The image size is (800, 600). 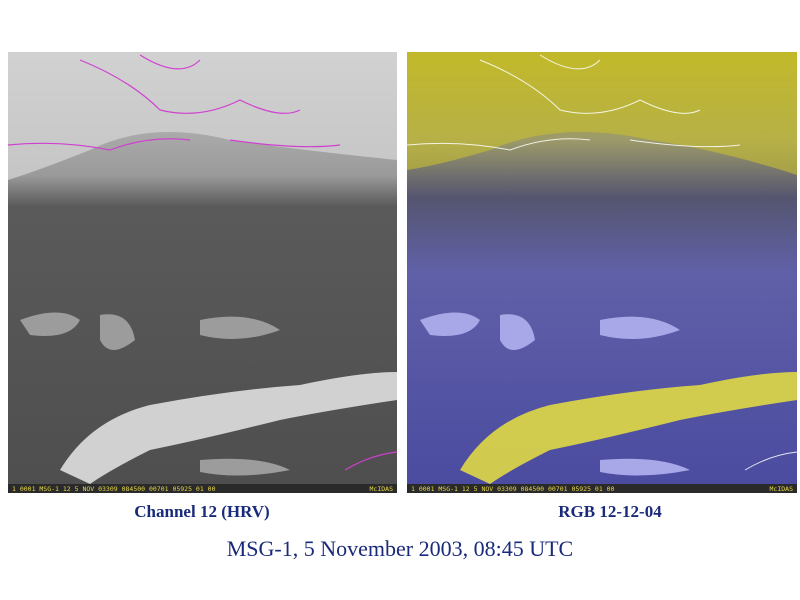 I want to click on slide-title: MSG-1, 5 November 2003, 08:45 UTC, so click(x=400, y=548).